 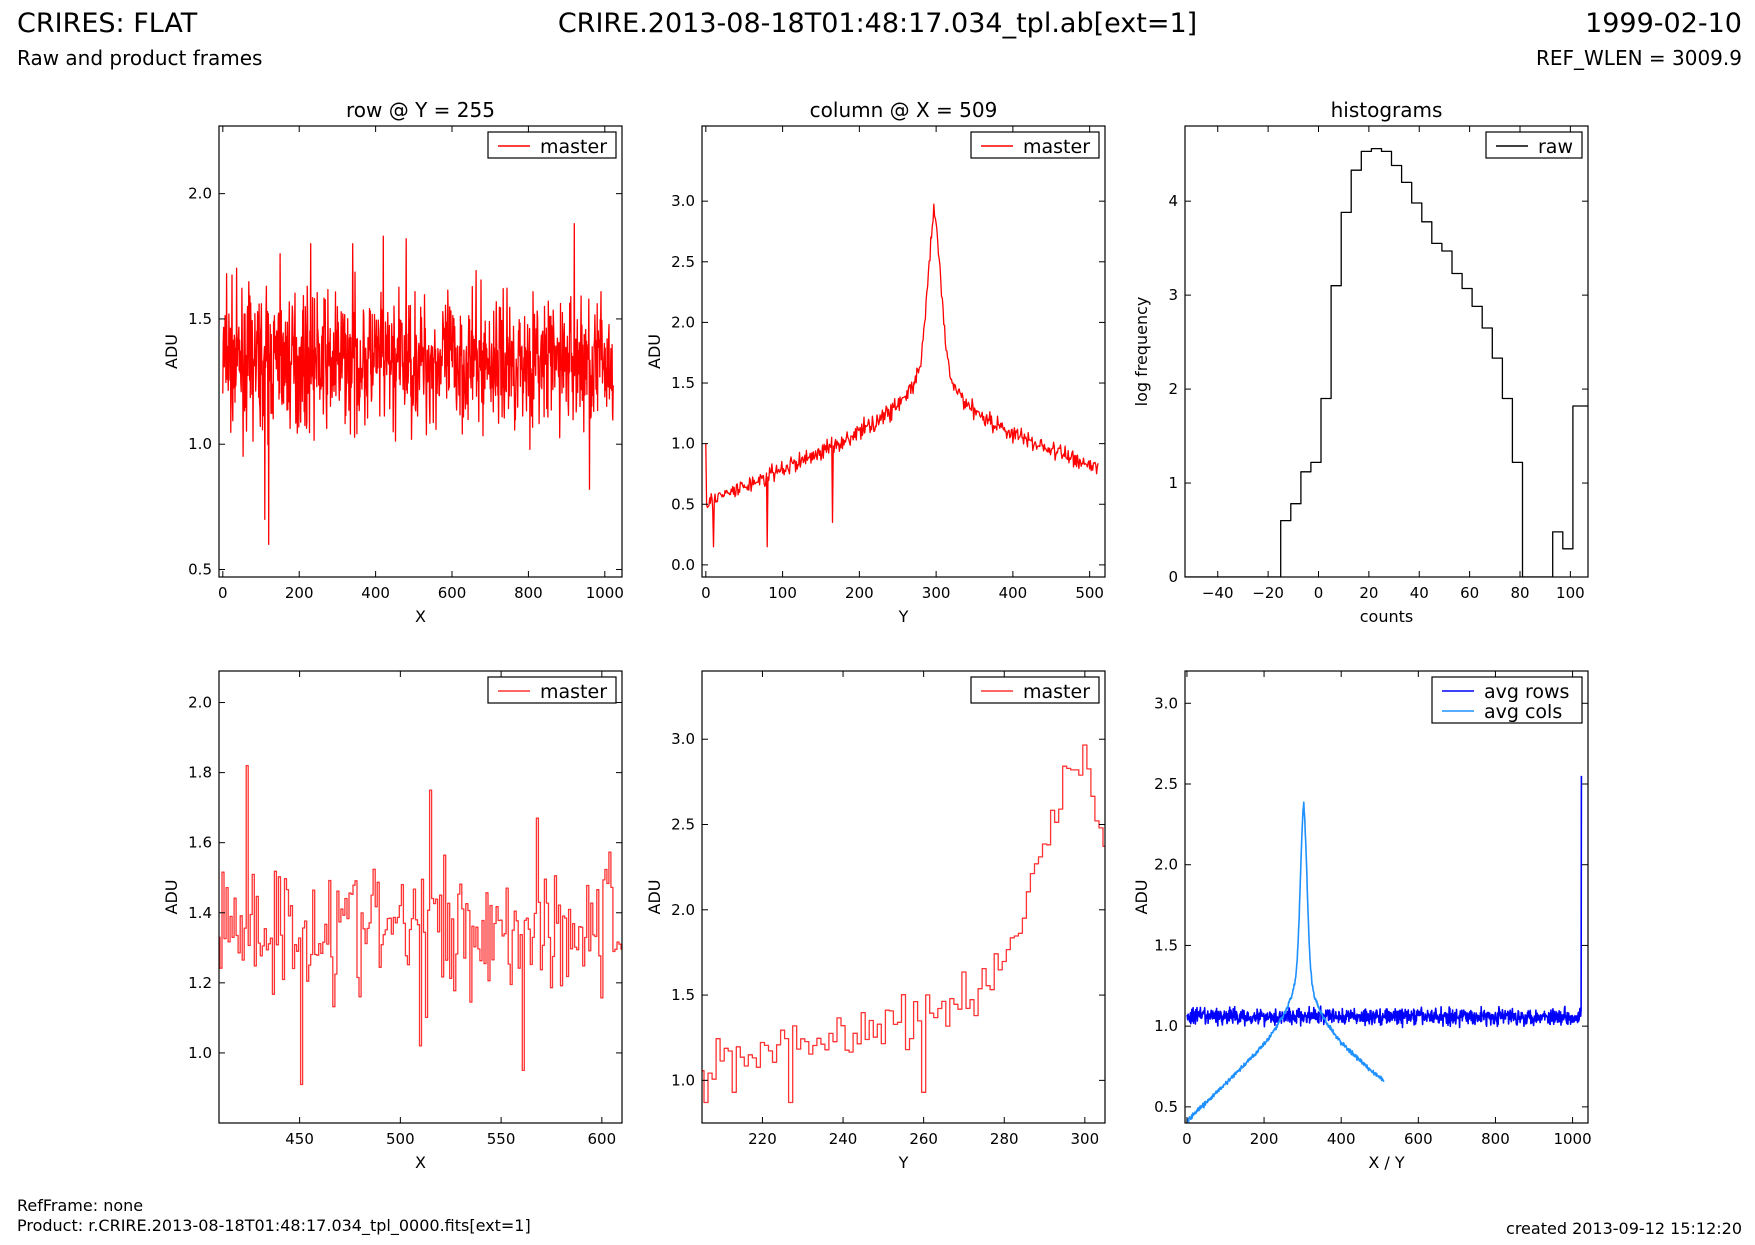 I want to click on legend-label: avg rows, so click(x=1526, y=692).